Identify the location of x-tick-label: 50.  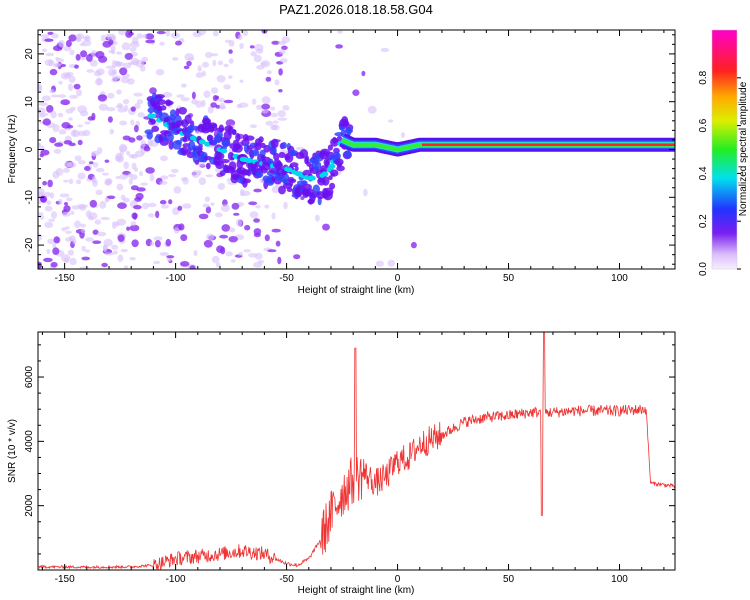
(509, 579).